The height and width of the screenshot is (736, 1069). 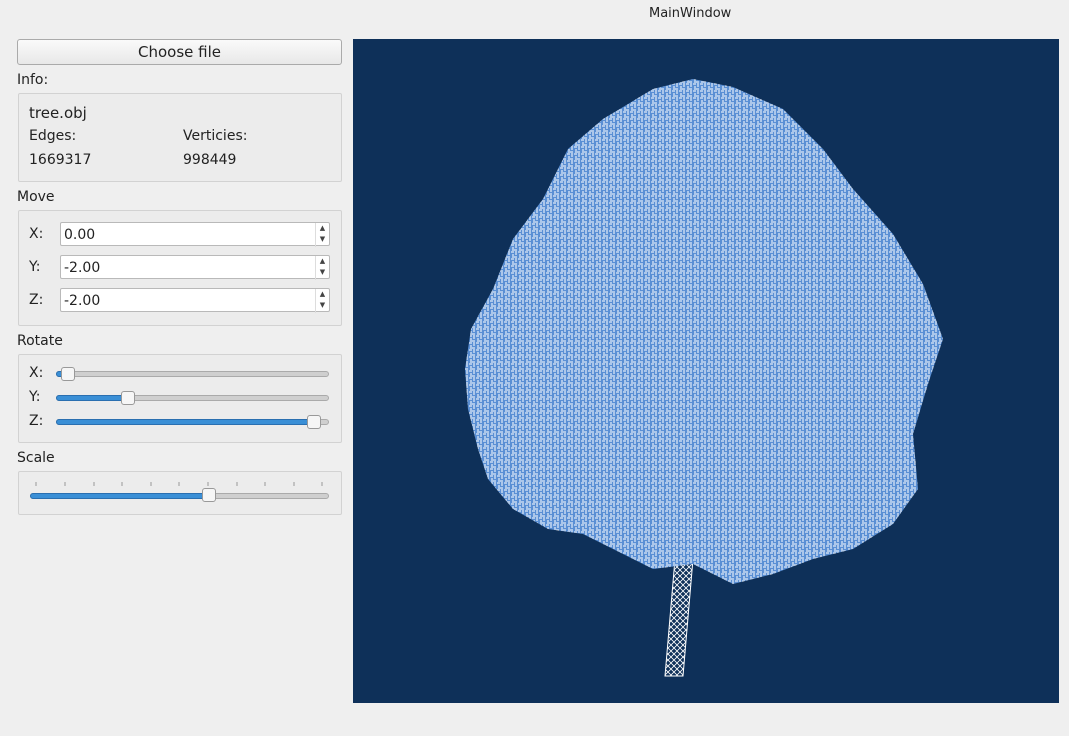 What do you see at coordinates (180, 137) in the screenshot?
I see `info-box` at bounding box center [180, 137].